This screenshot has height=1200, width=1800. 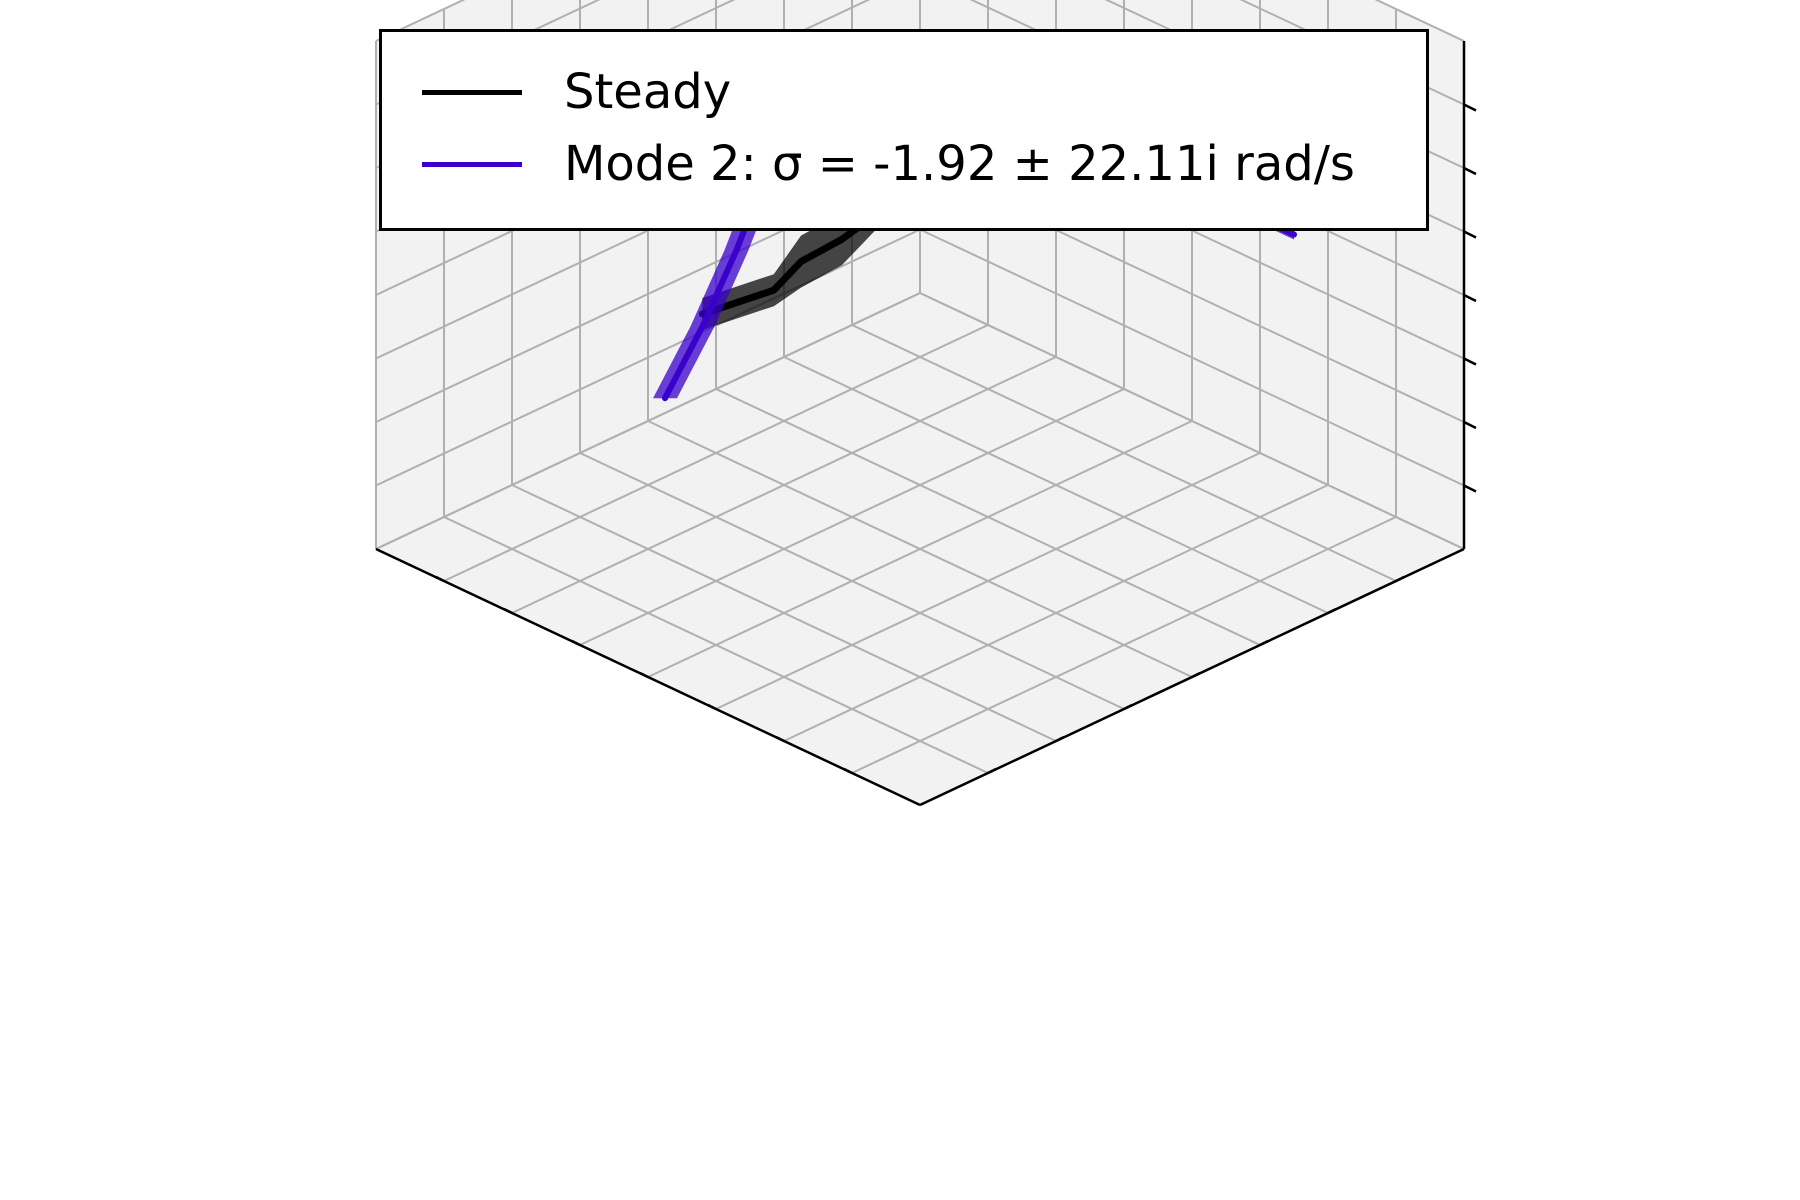 What do you see at coordinates (959, 164) in the screenshot?
I see `legend-label-mode-2: Mode 2: σ = -1.92 ± 22.11i rad/s` at bounding box center [959, 164].